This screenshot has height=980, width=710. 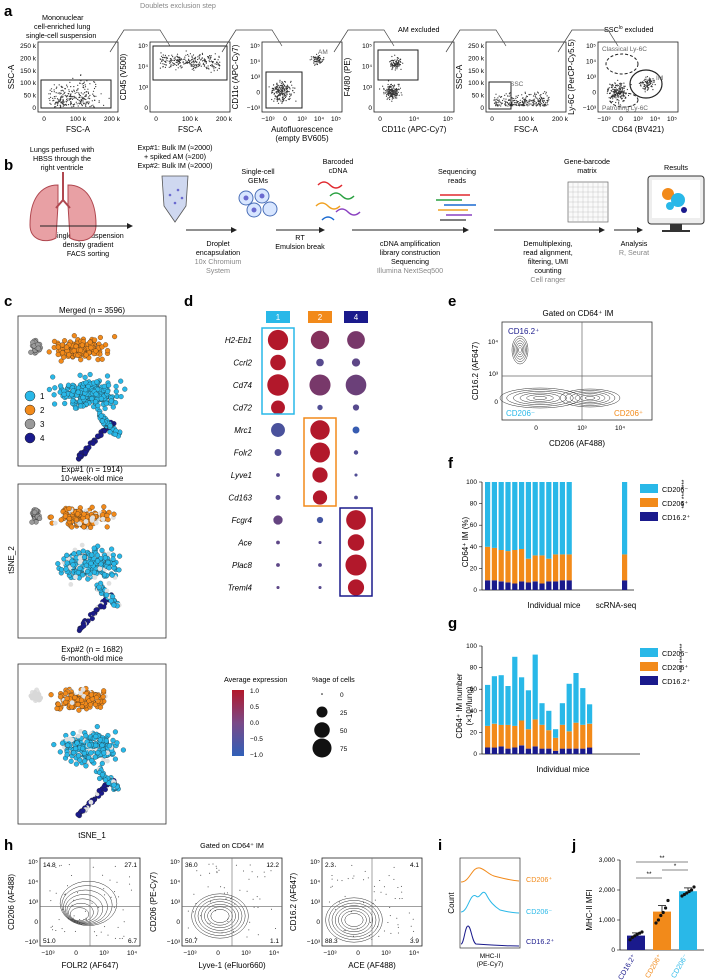 I want to click on bar-segment-CD16.2pos, so click(x=488, y=585).